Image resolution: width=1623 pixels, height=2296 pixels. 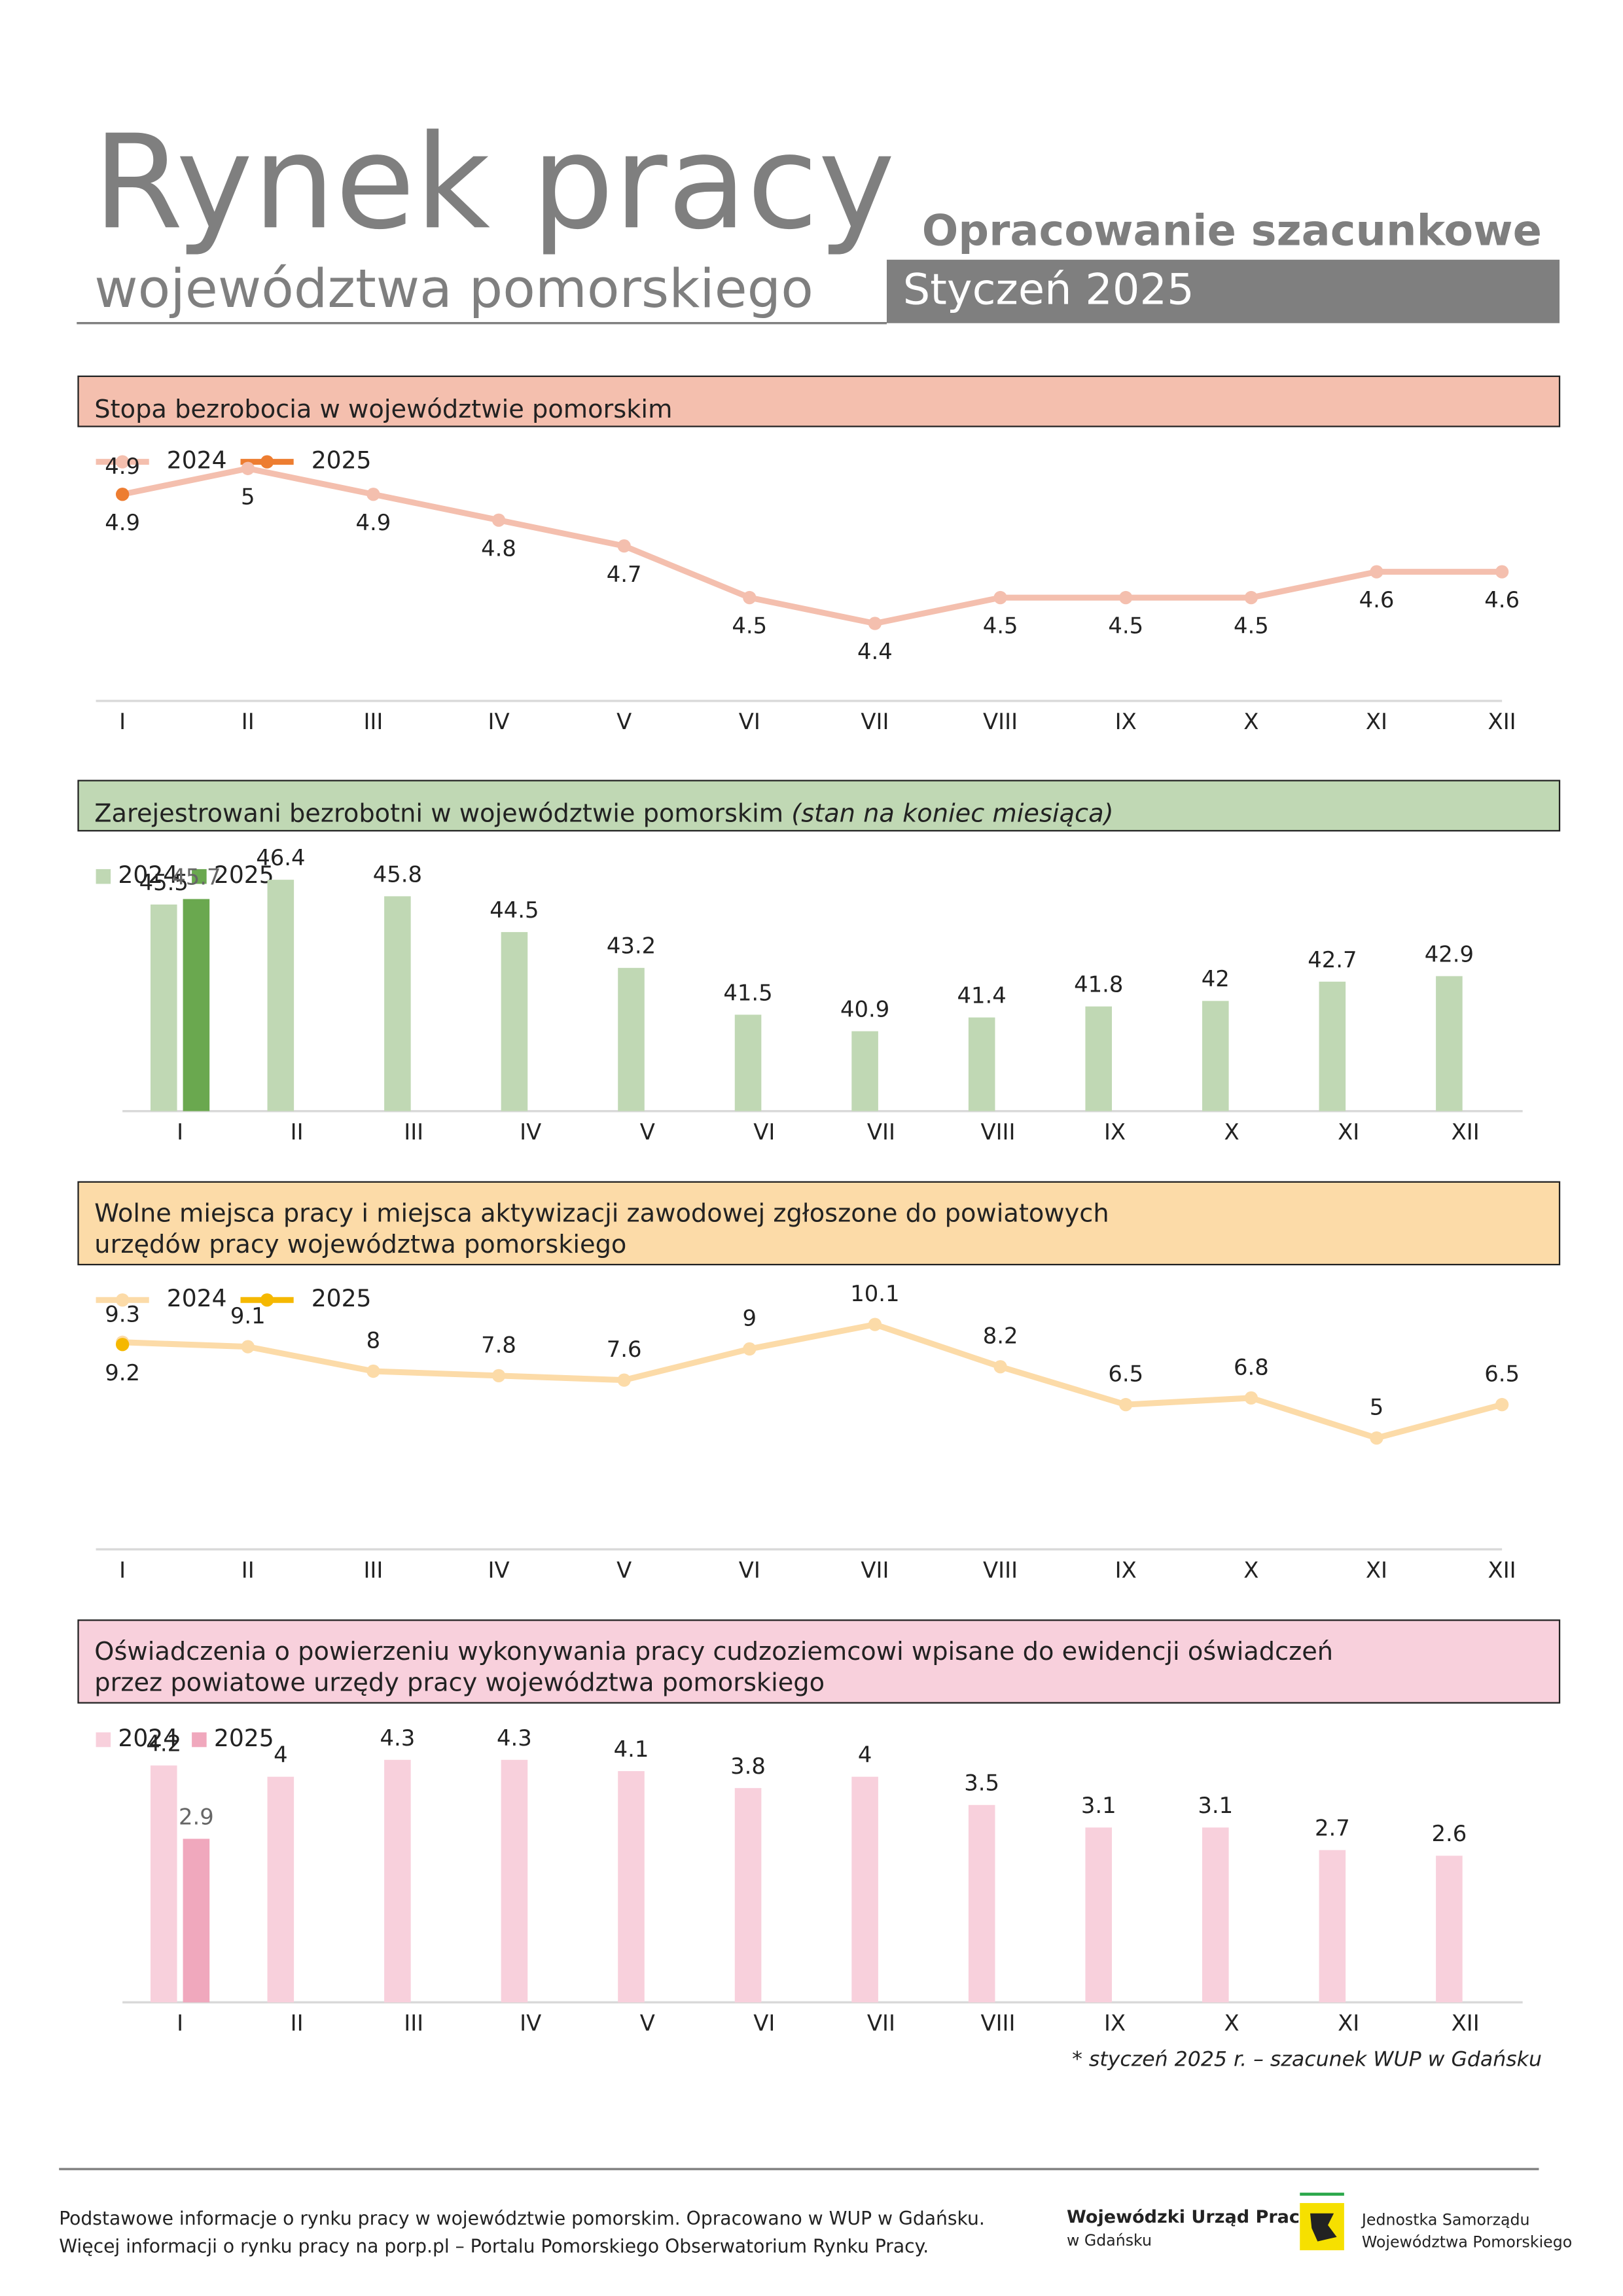 I want to click on chart-title-text: urzędów pracy województwa pomorskiego, so click(x=360, y=1244).